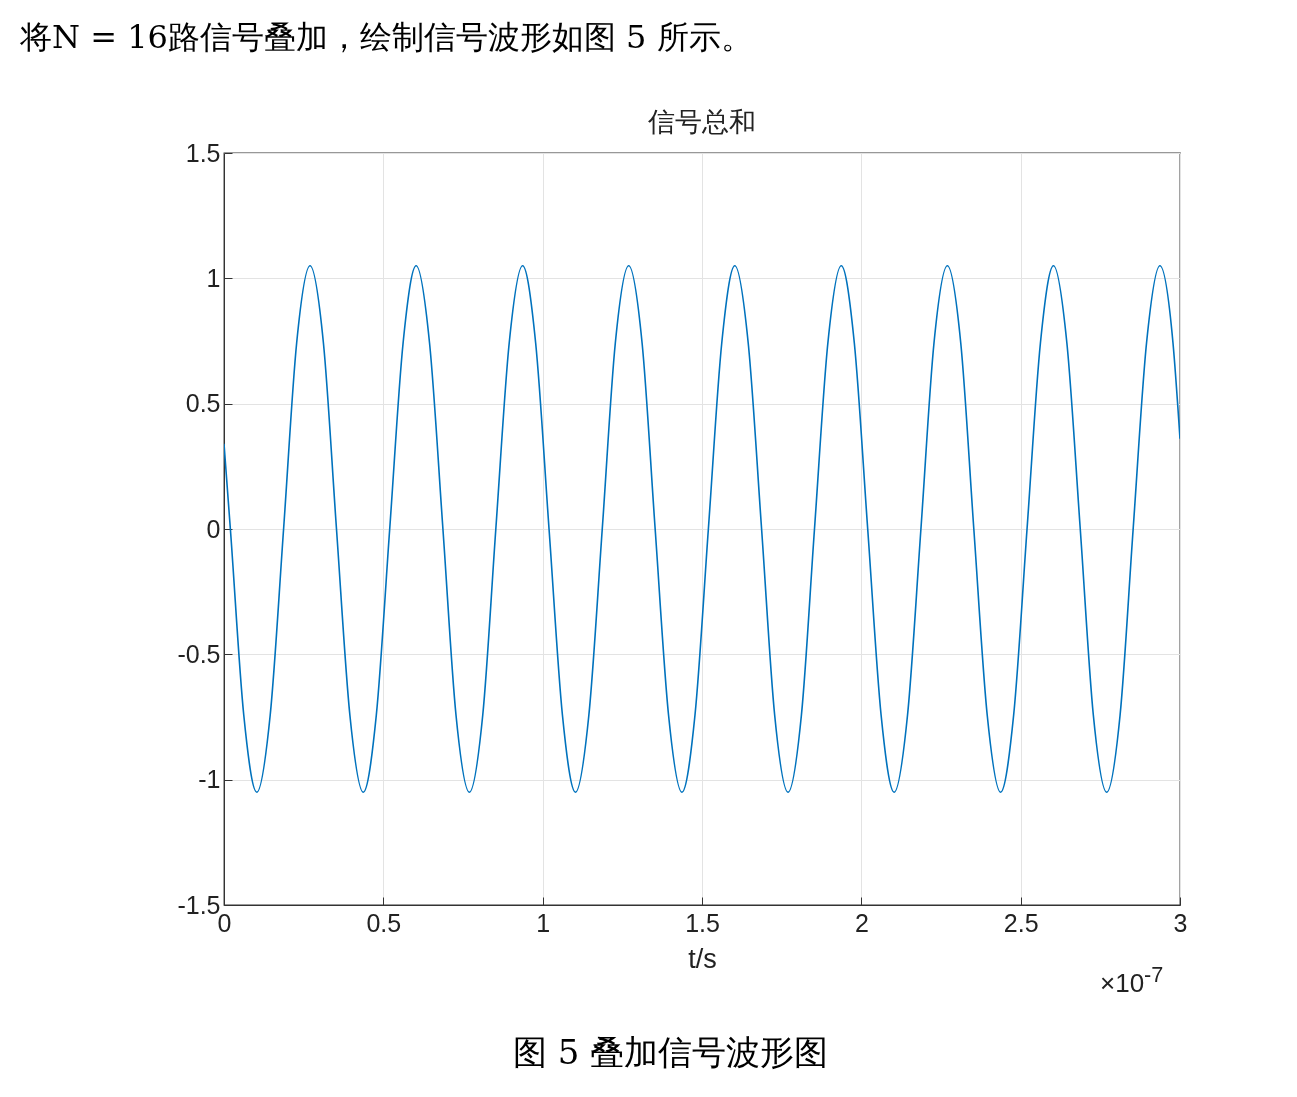  What do you see at coordinates (861, 922) in the screenshot?
I see `x-tick-label: 2` at bounding box center [861, 922].